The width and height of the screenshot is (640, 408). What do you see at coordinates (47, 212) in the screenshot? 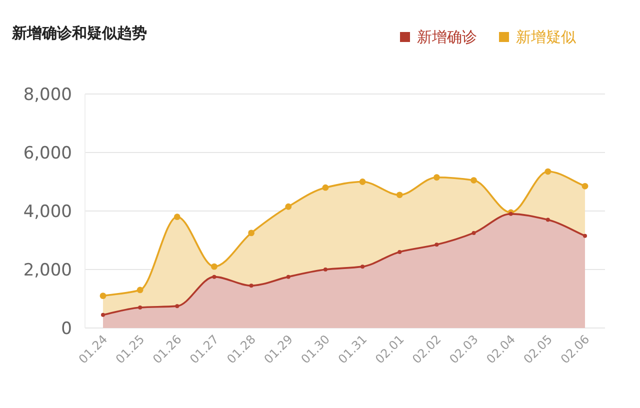
I see `y-tick-label: 4,000` at bounding box center [47, 212].